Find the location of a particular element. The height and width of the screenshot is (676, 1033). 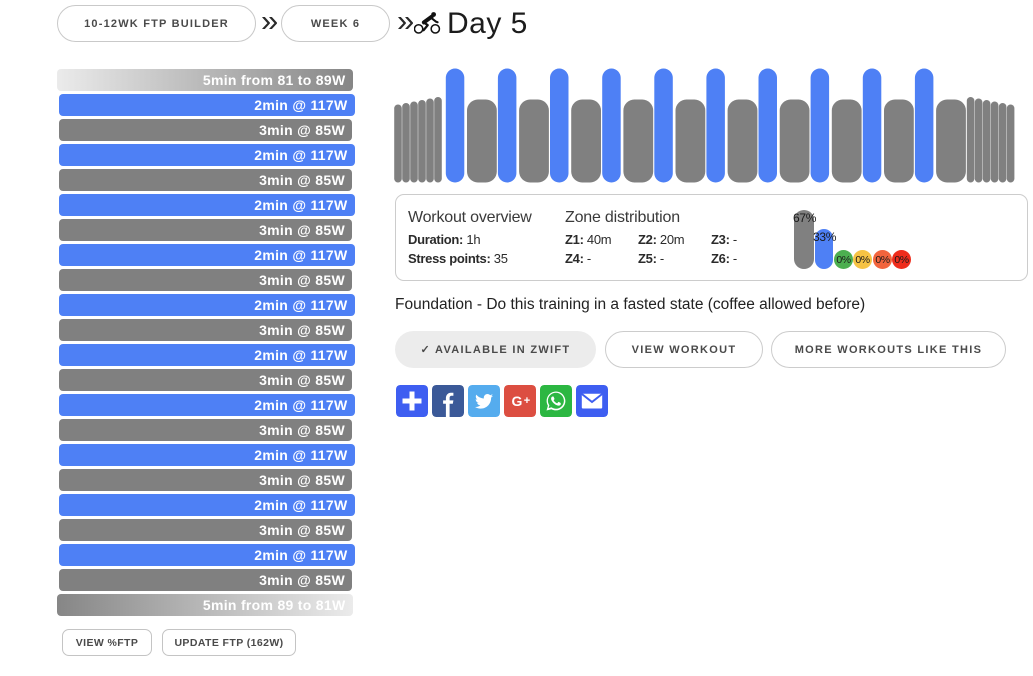

svg-text: G is located at coordinates (517, 401).